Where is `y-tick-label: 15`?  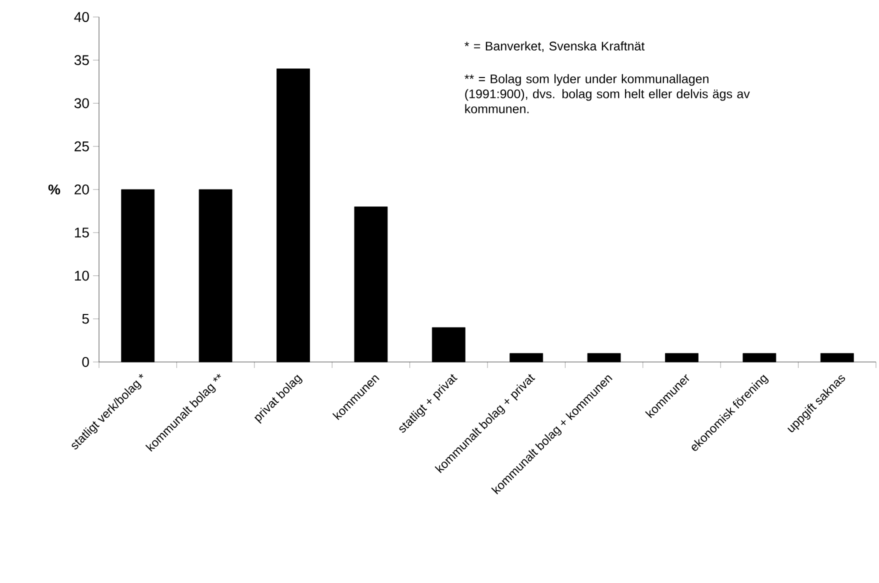
y-tick-label: 15 is located at coordinates (81, 233).